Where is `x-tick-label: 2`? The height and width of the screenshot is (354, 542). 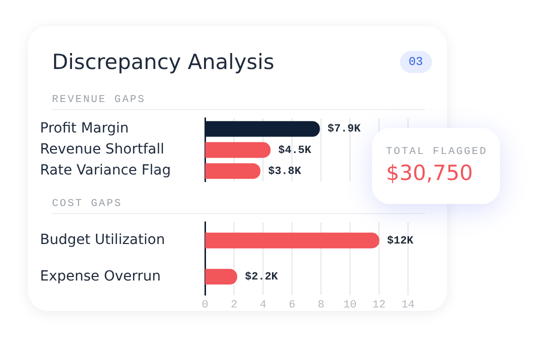 x-tick-label: 2 is located at coordinates (234, 305).